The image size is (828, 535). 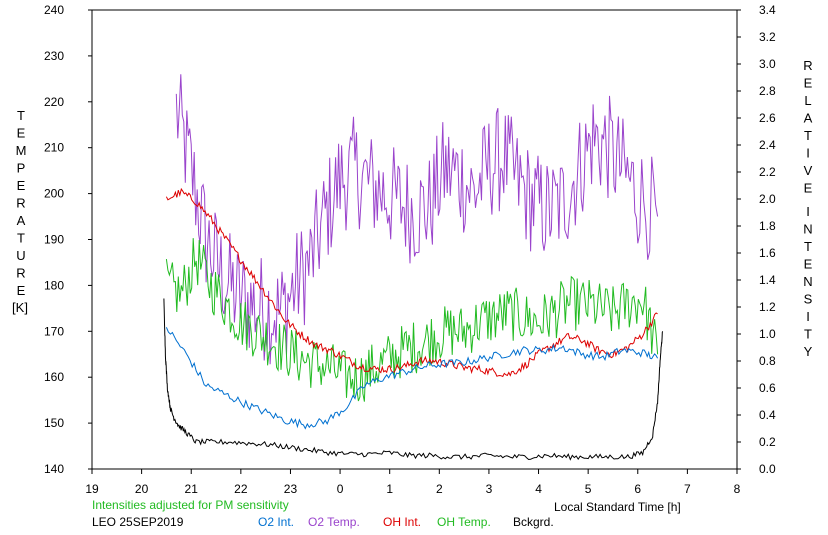 What do you see at coordinates (533, 522) in the screenshot?
I see `legend-bckgrd: Bckgrd.` at bounding box center [533, 522].